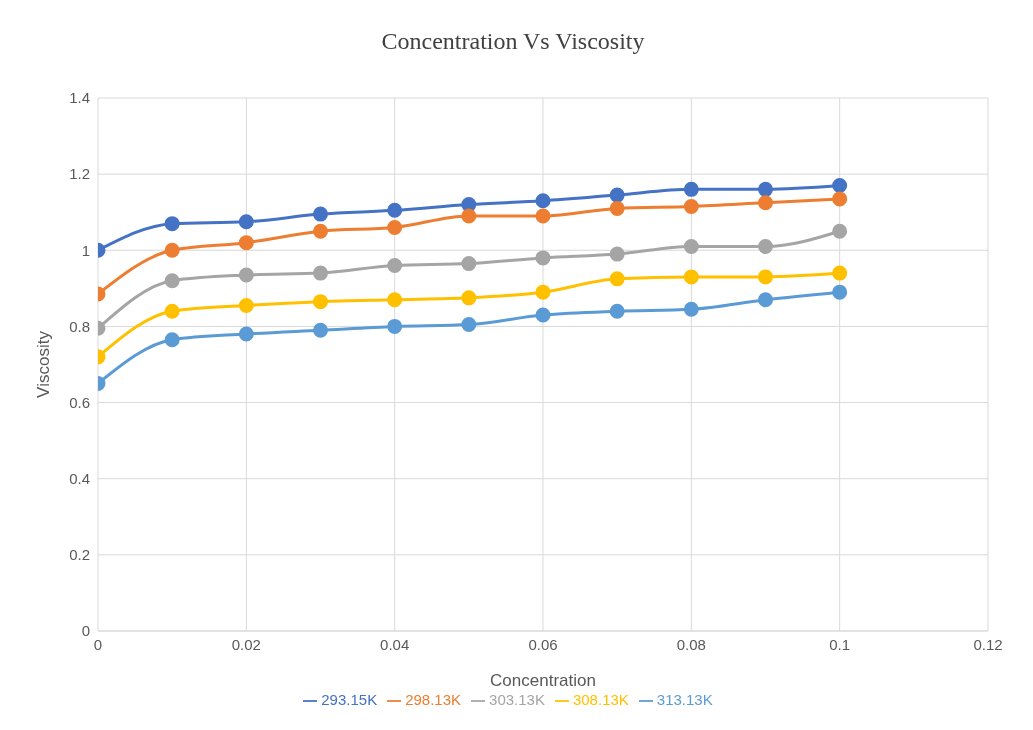  Describe the element at coordinates (85, 631) in the screenshot. I see `y-tick-label: 0` at that location.